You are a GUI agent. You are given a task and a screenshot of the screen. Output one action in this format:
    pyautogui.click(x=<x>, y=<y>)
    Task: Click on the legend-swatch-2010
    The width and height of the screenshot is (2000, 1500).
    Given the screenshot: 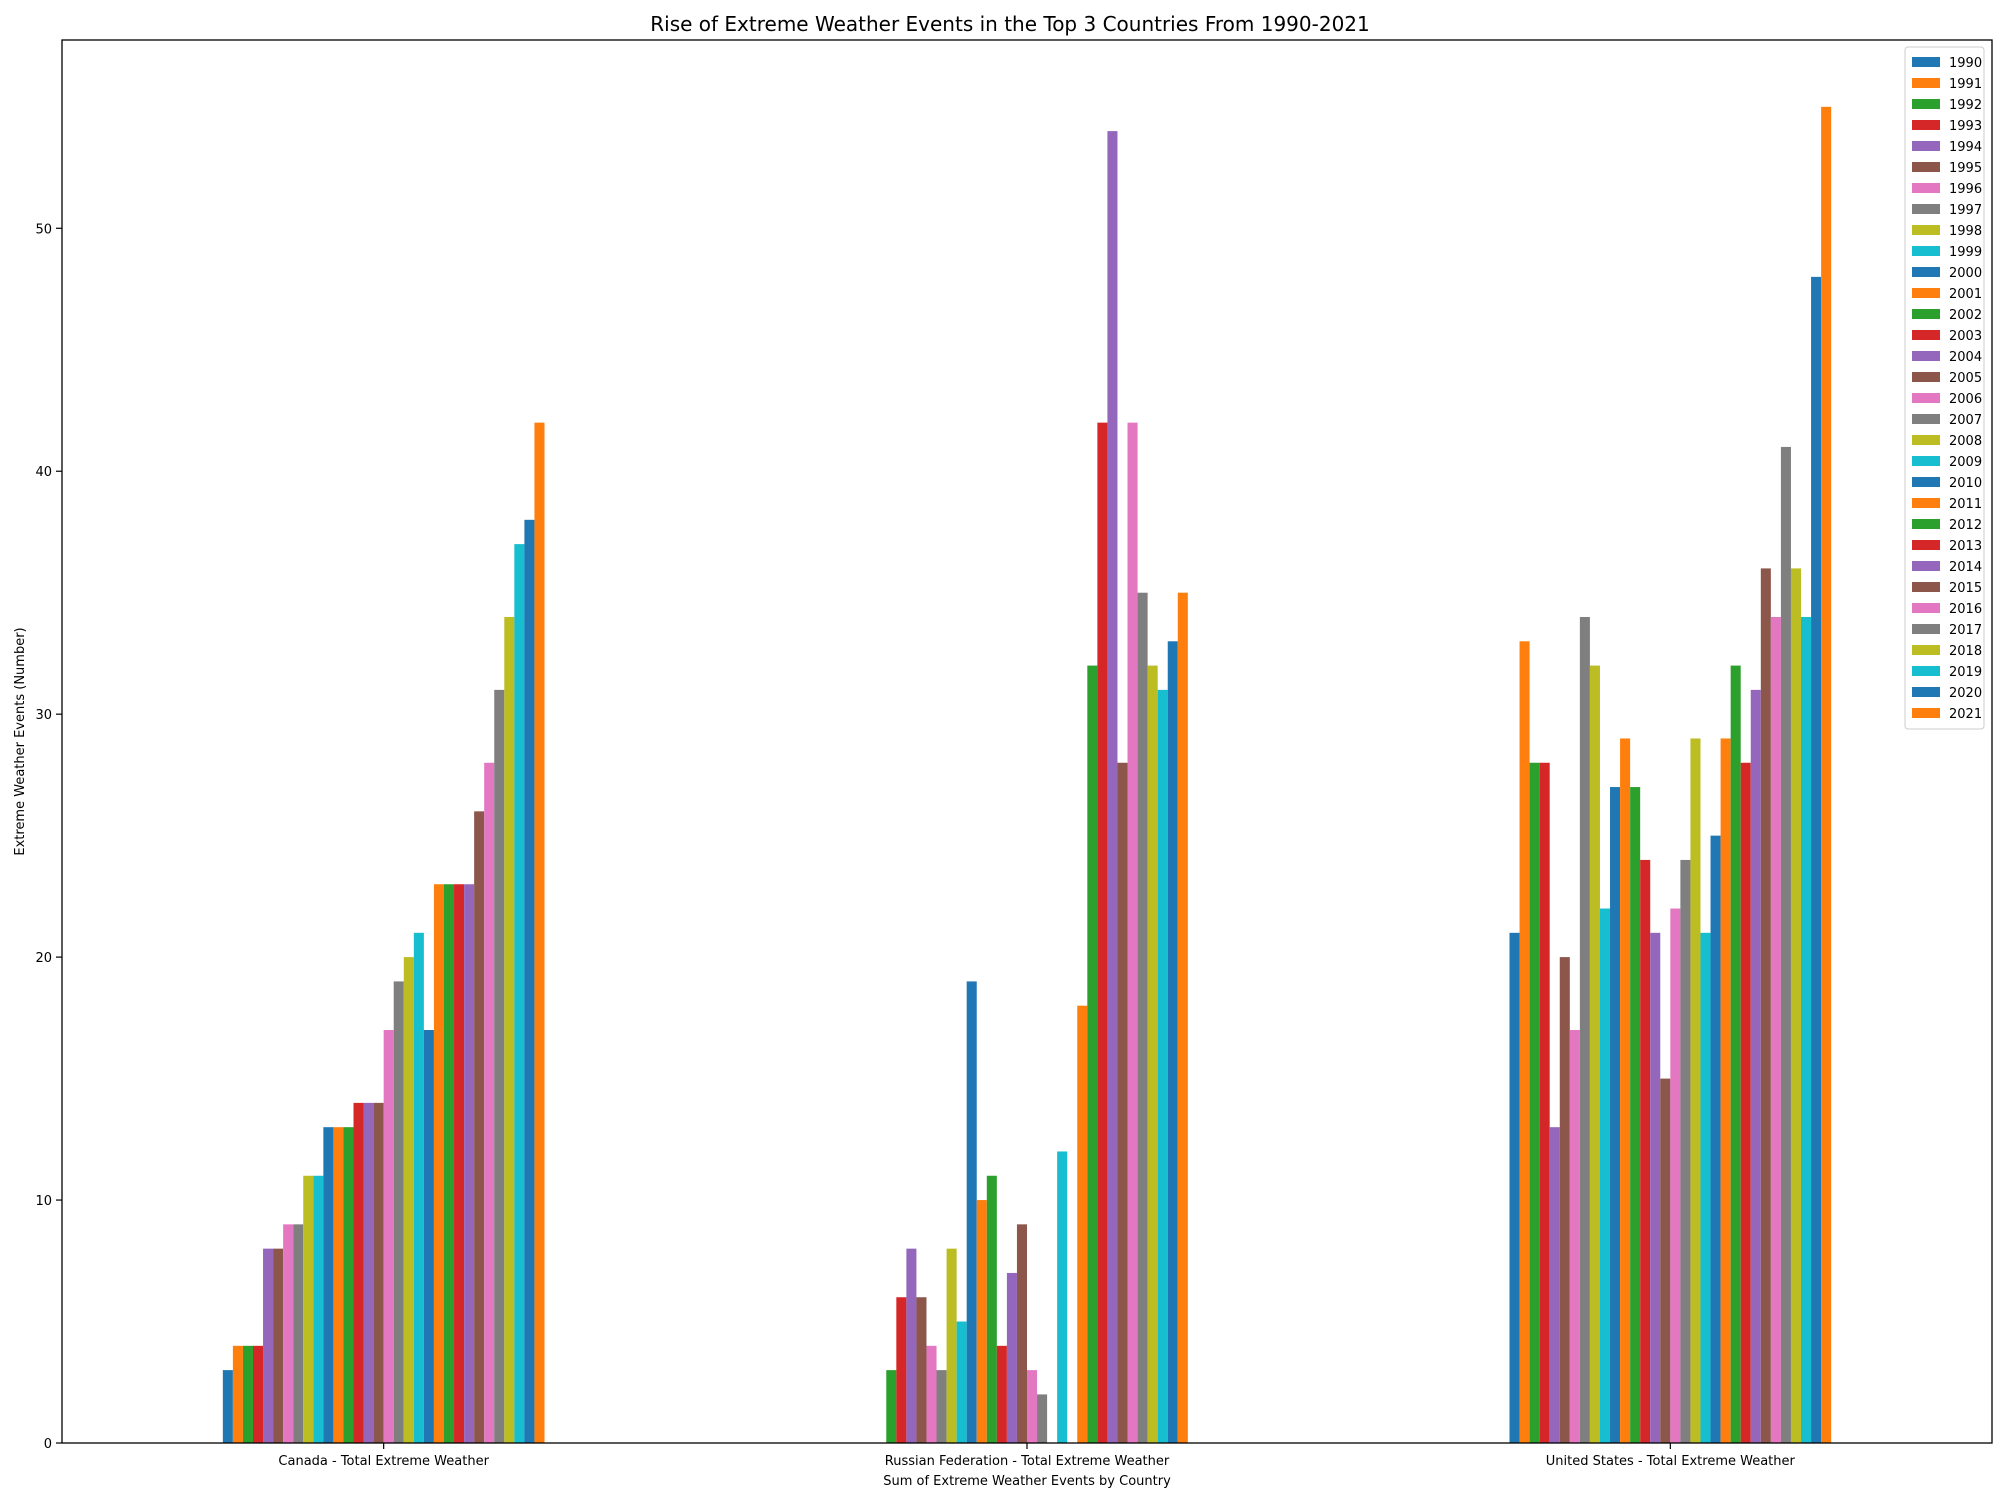 What is the action you would take?
    pyautogui.click(x=1926, y=482)
    